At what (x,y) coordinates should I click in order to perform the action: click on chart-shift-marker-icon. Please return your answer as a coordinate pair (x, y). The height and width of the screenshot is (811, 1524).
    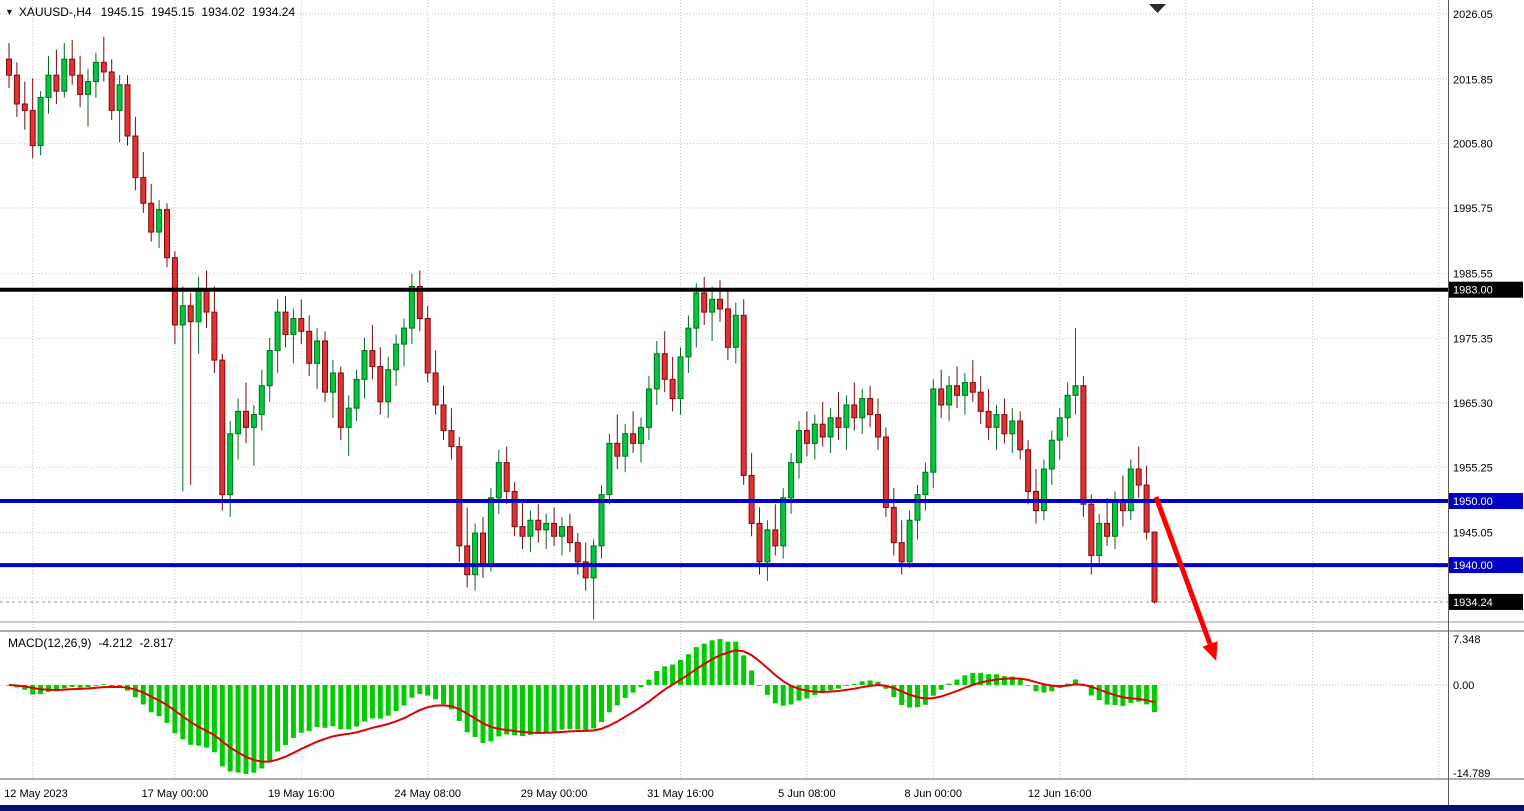
    Looking at the image, I should click on (1157, 8).